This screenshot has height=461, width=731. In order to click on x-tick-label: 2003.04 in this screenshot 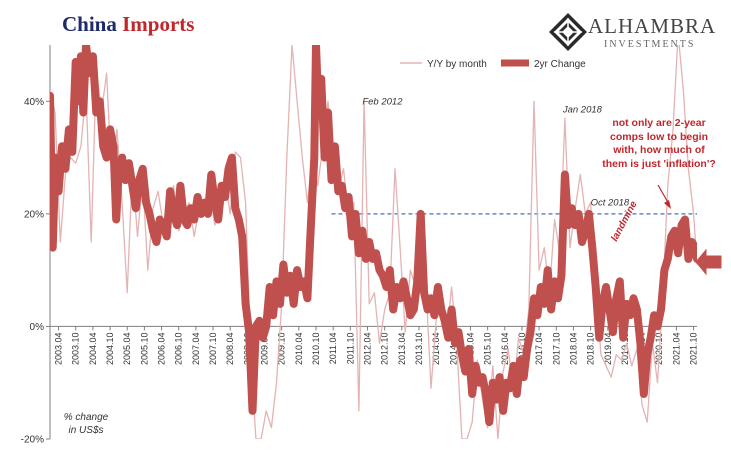, I will do `click(59, 348)`.